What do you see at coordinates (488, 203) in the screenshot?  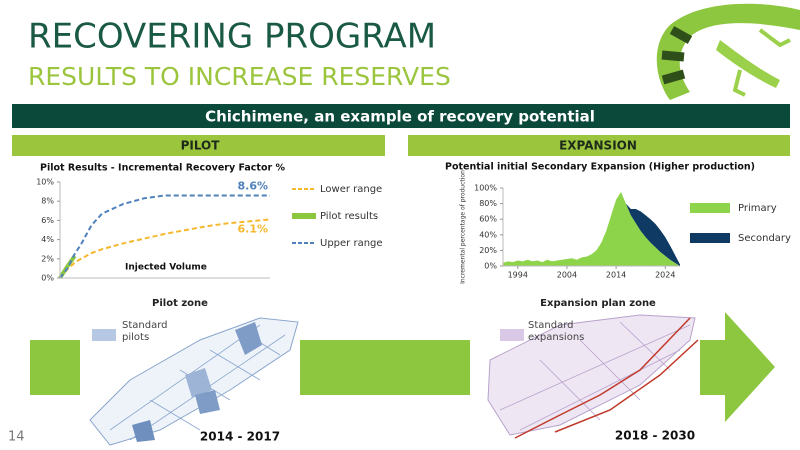 I see `y-tick-label: 80%` at bounding box center [488, 203].